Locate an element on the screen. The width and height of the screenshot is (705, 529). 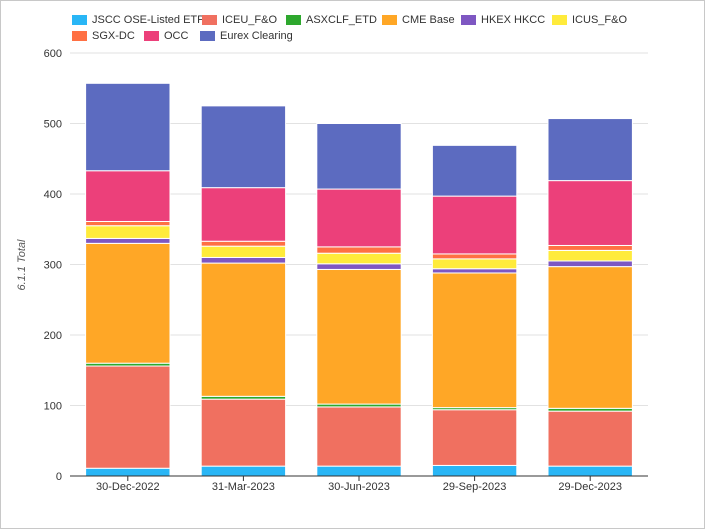
legend-item-eurex: Eurex Clearing is located at coordinates (246, 37).